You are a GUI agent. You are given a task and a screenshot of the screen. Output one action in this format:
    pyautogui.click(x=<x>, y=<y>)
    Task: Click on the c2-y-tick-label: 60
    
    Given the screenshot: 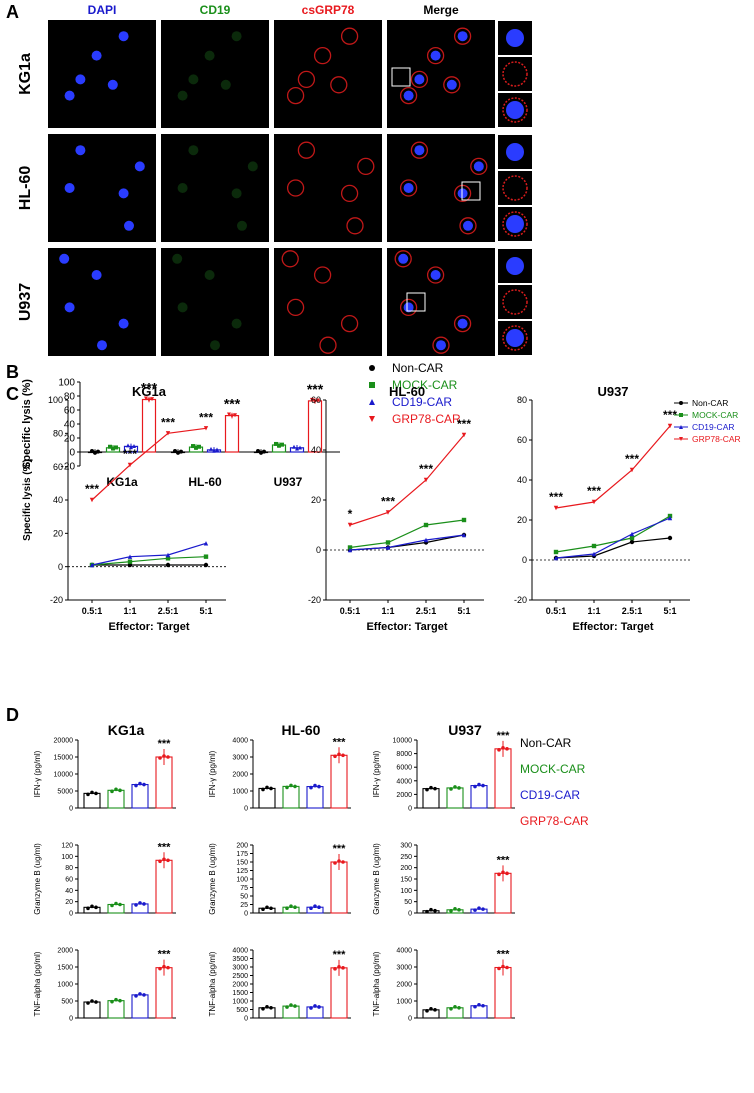 What is the action you would take?
    pyautogui.click(x=522, y=440)
    